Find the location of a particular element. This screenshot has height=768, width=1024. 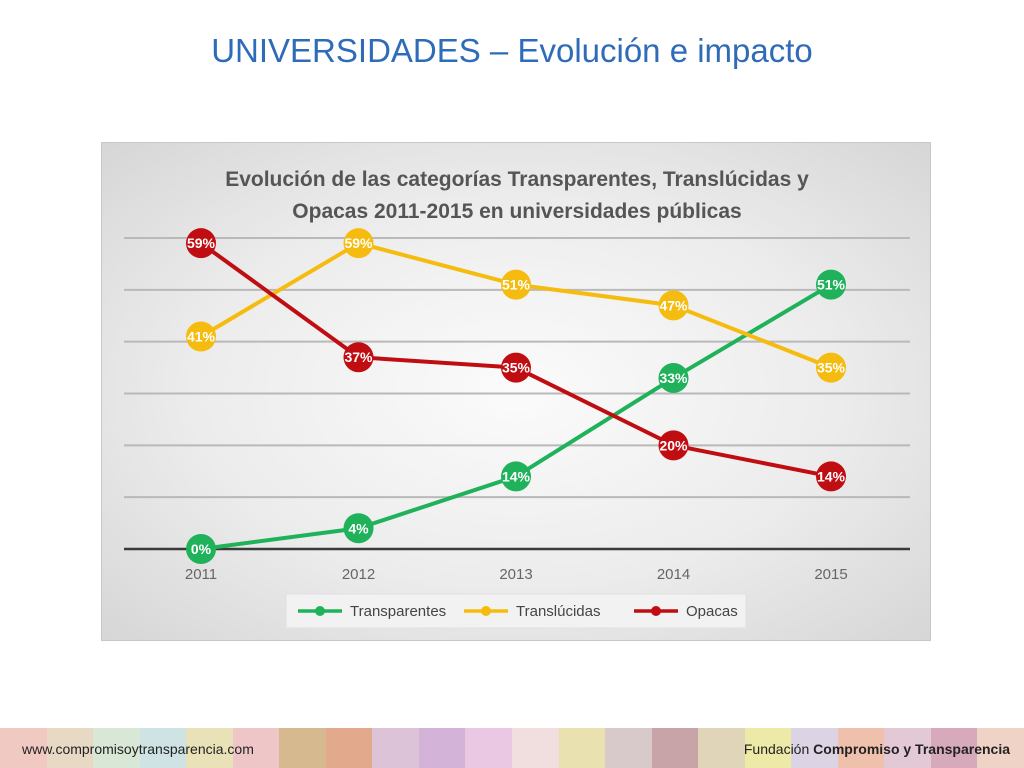

x-tick-label: 2012 is located at coordinates (358, 574).